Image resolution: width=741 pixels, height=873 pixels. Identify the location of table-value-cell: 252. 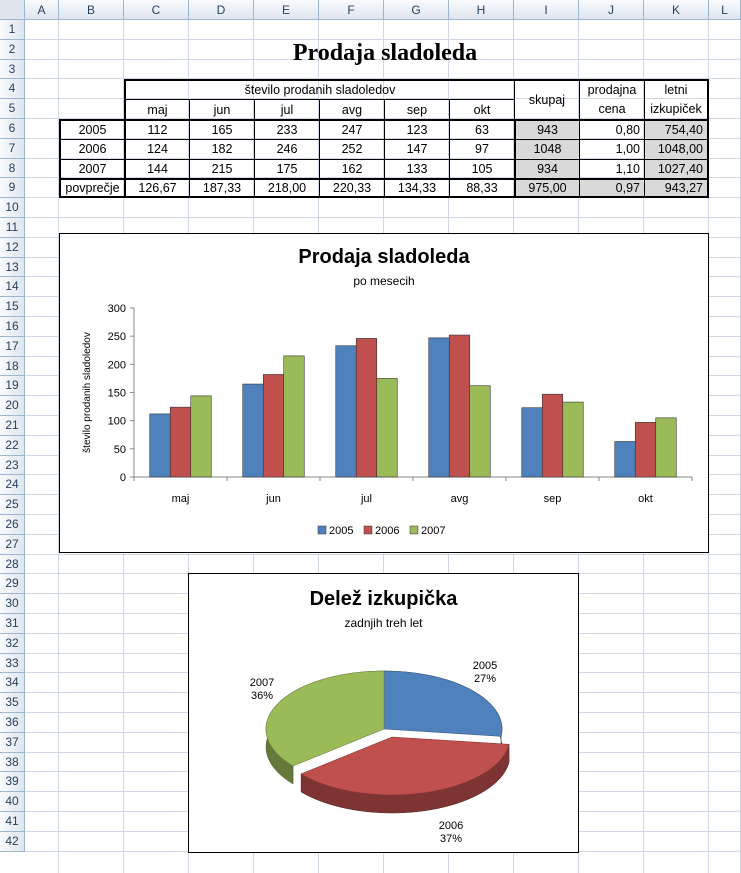
(351, 148).